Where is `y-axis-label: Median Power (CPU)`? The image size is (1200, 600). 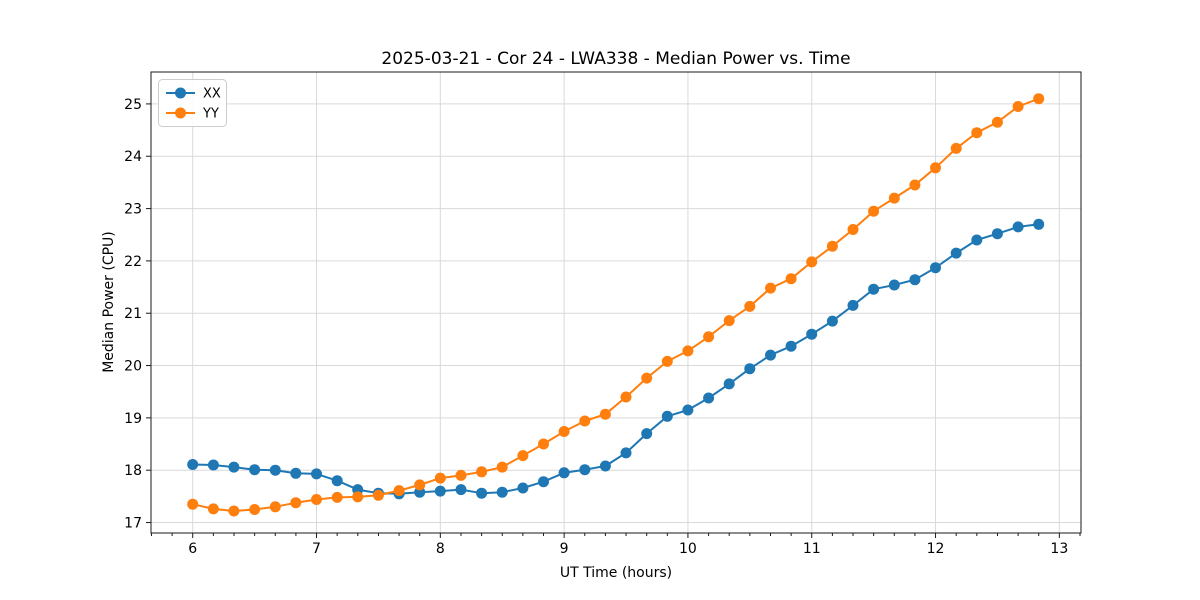
y-axis-label: Median Power (CPU) is located at coordinates (109, 302).